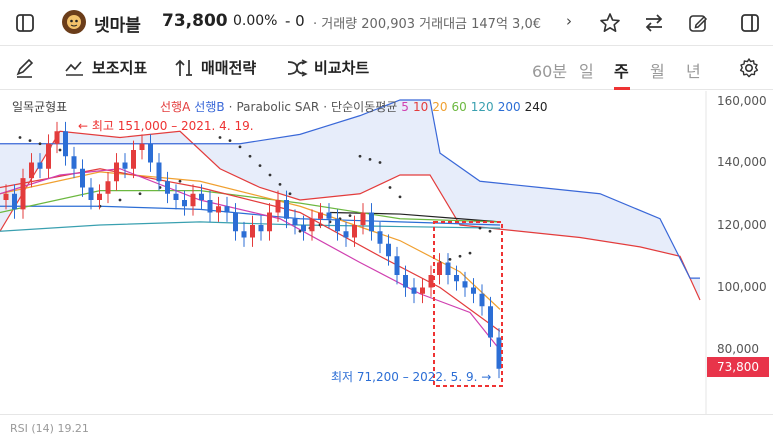 The image size is (773, 435). Describe the element at coordinates (25, 68) in the screenshot. I see `pen-icon` at that location.